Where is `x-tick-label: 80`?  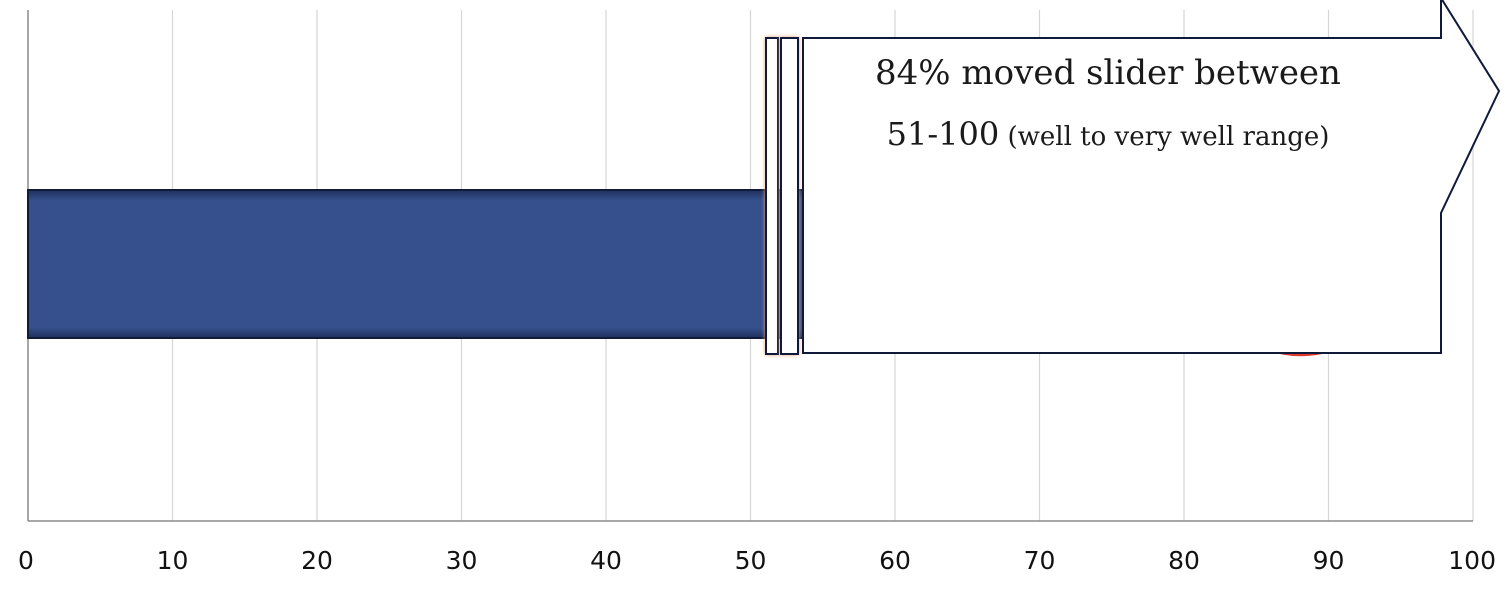 x-tick-label: 80 is located at coordinates (1184, 560).